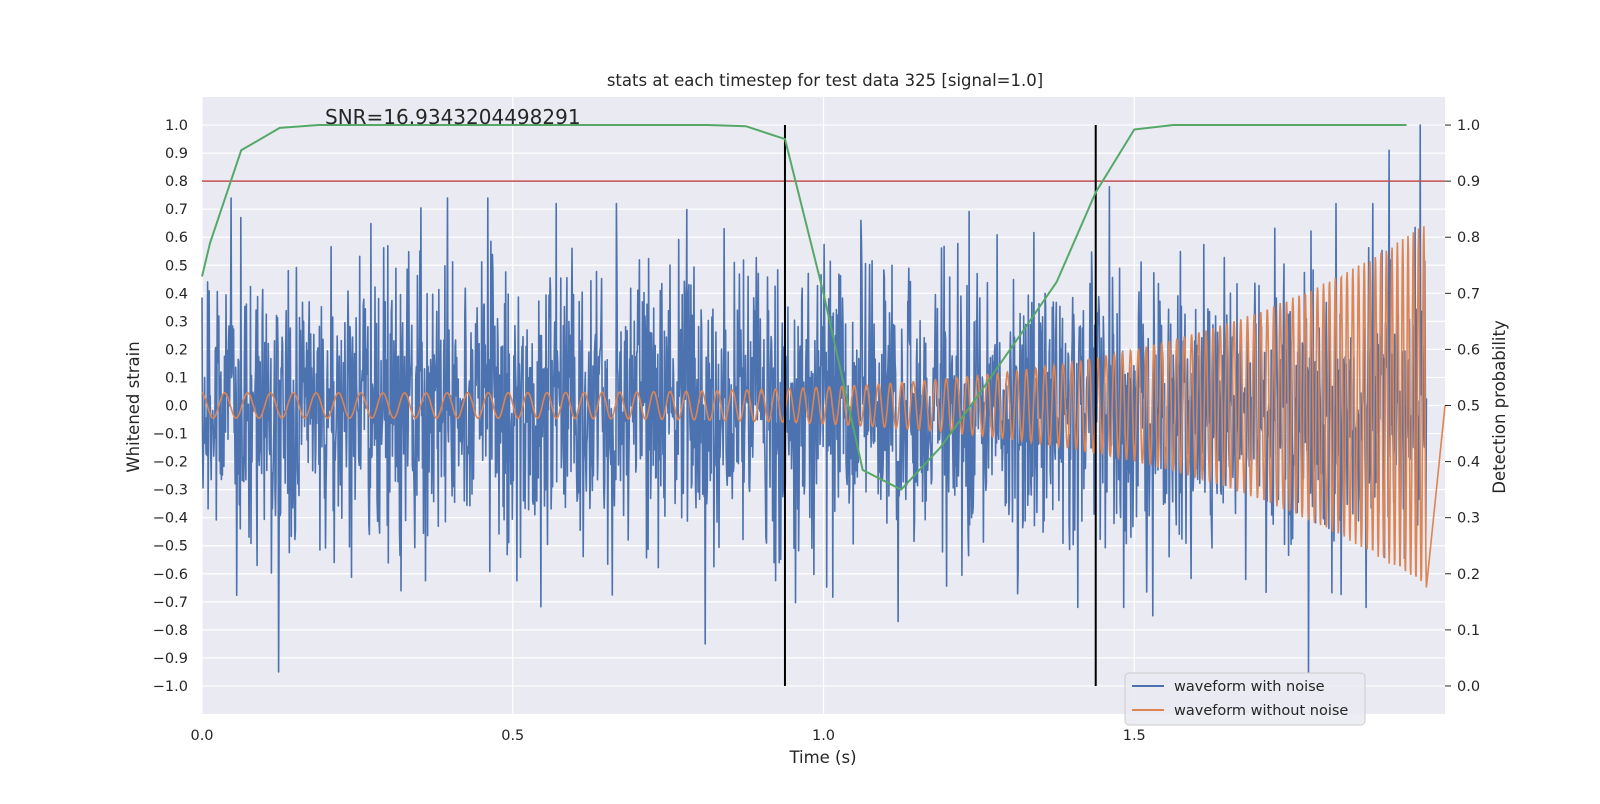 The height and width of the screenshot is (804, 1600). I want to click on x-tick-label: 1.5, so click(1134, 736).